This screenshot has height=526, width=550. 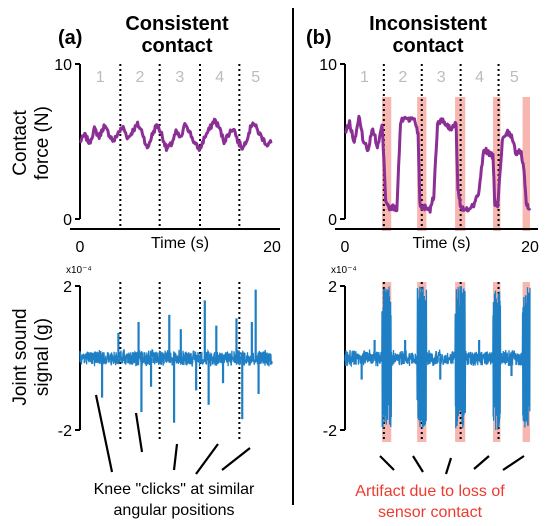 What do you see at coordinates (174, 489) in the screenshot?
I see `annotation-a-line1: Knee "clicks" at similar` at bounding box center [174, 489].